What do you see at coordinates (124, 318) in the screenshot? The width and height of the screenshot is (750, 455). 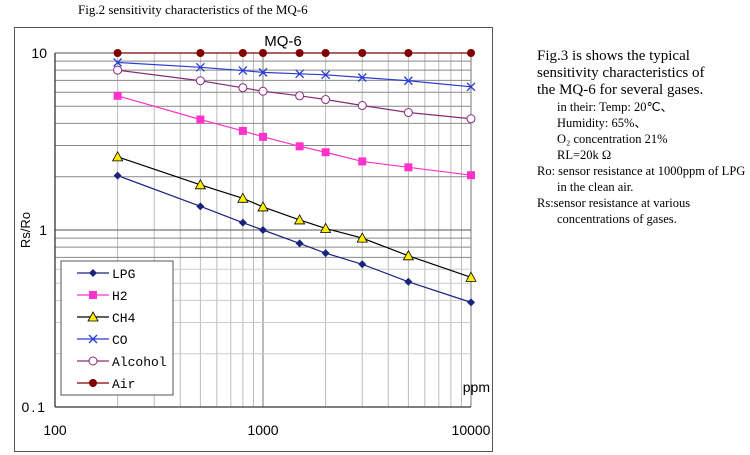 I see `legend-label: CH4` at bounding box center [124, 318].